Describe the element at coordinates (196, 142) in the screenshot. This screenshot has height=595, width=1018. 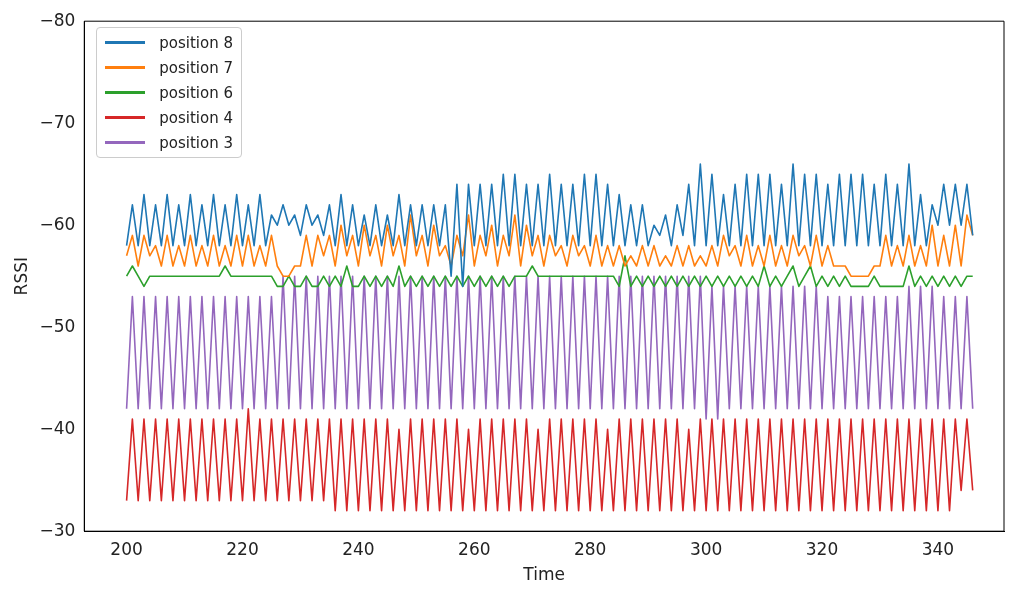
I see `legend-label: position 3` at that location.